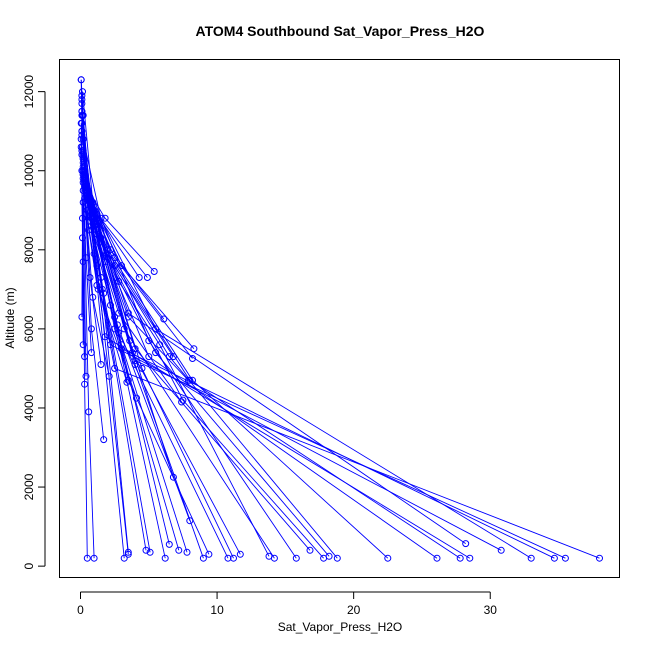  What do you see at coordinates (29, 486) in the screenshot?
I see `y-tick-label: 2000` at bounding box center [29, 486].